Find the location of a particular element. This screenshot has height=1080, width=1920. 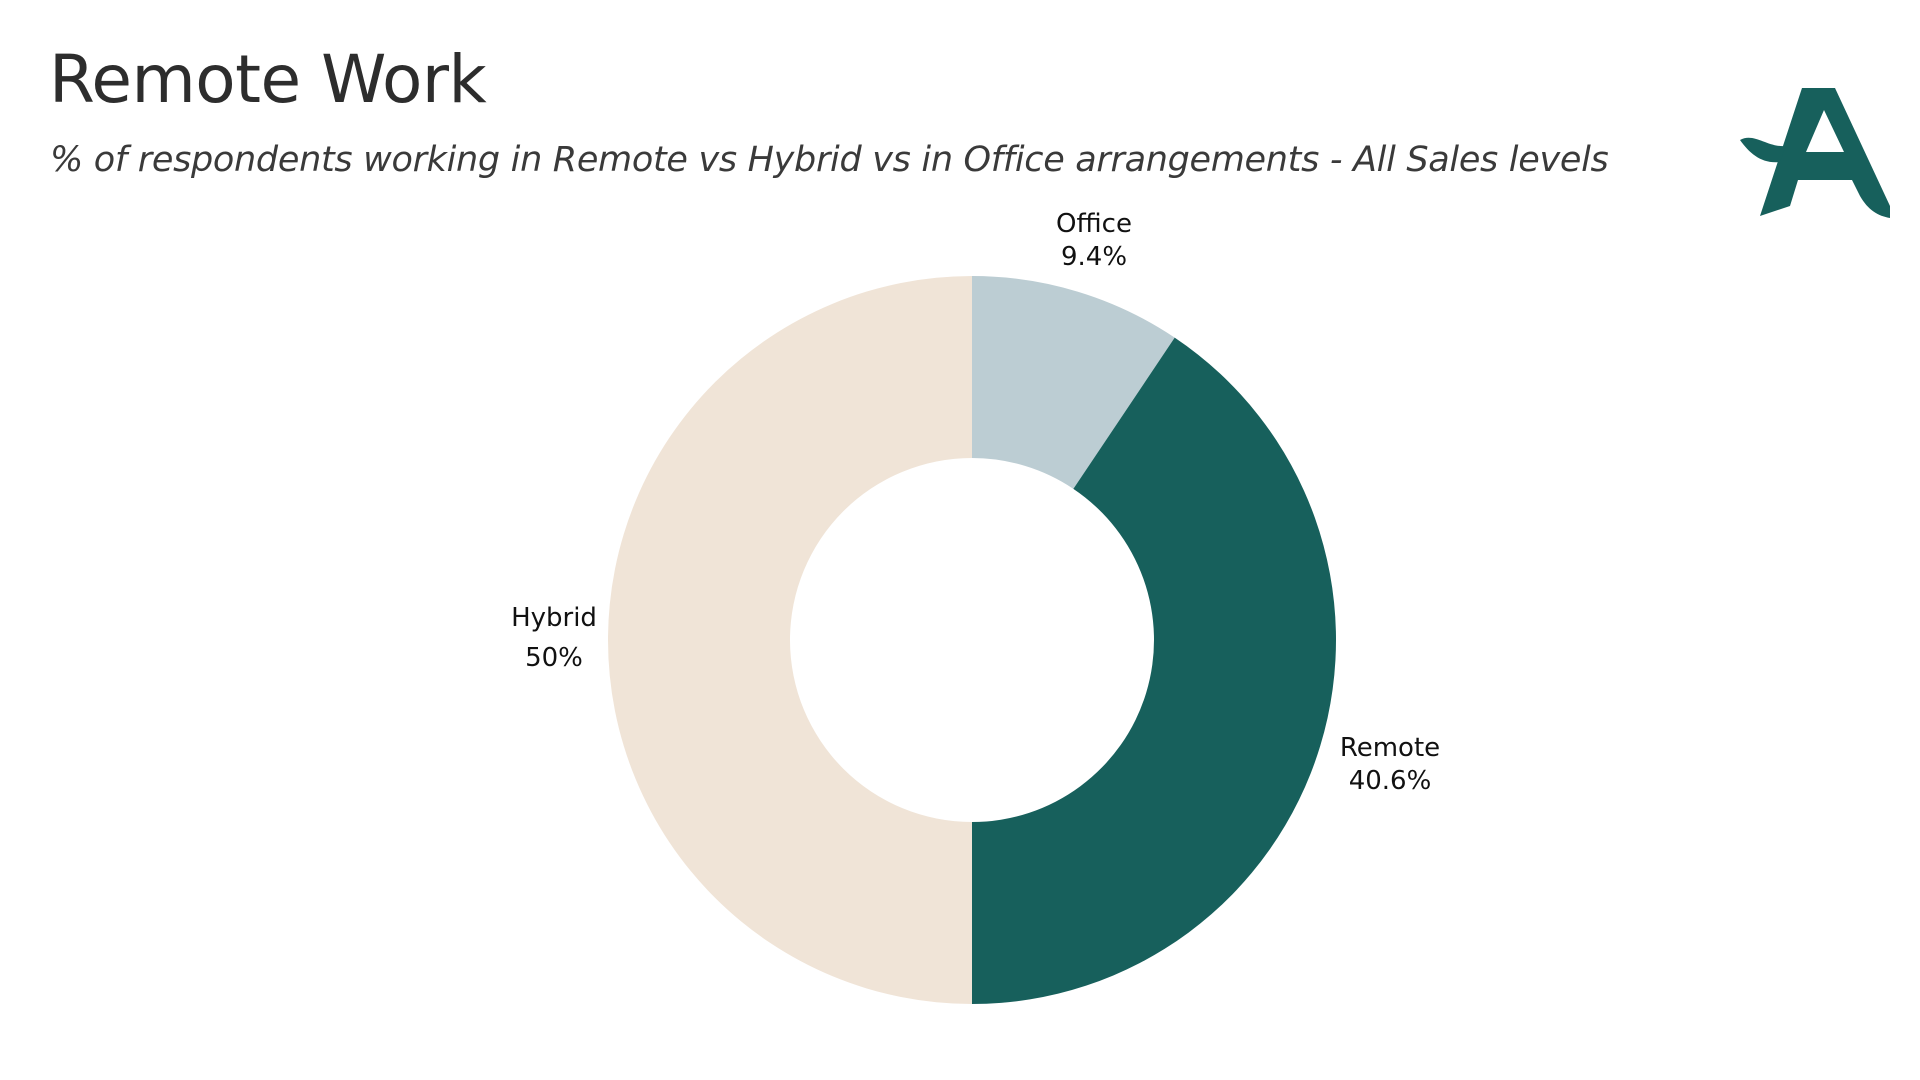

slice-value-office: 9.4% is located at coordinates (1094, 257).